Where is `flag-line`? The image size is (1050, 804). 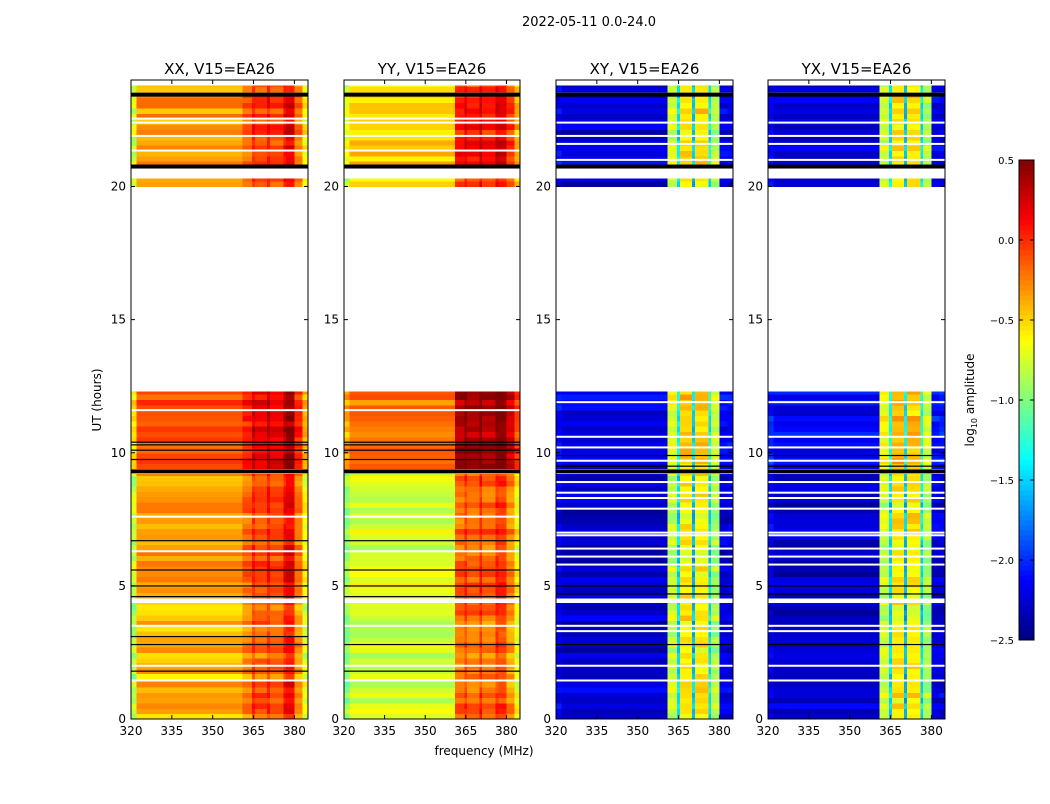 flag-line is located at coordinates (856, 586).